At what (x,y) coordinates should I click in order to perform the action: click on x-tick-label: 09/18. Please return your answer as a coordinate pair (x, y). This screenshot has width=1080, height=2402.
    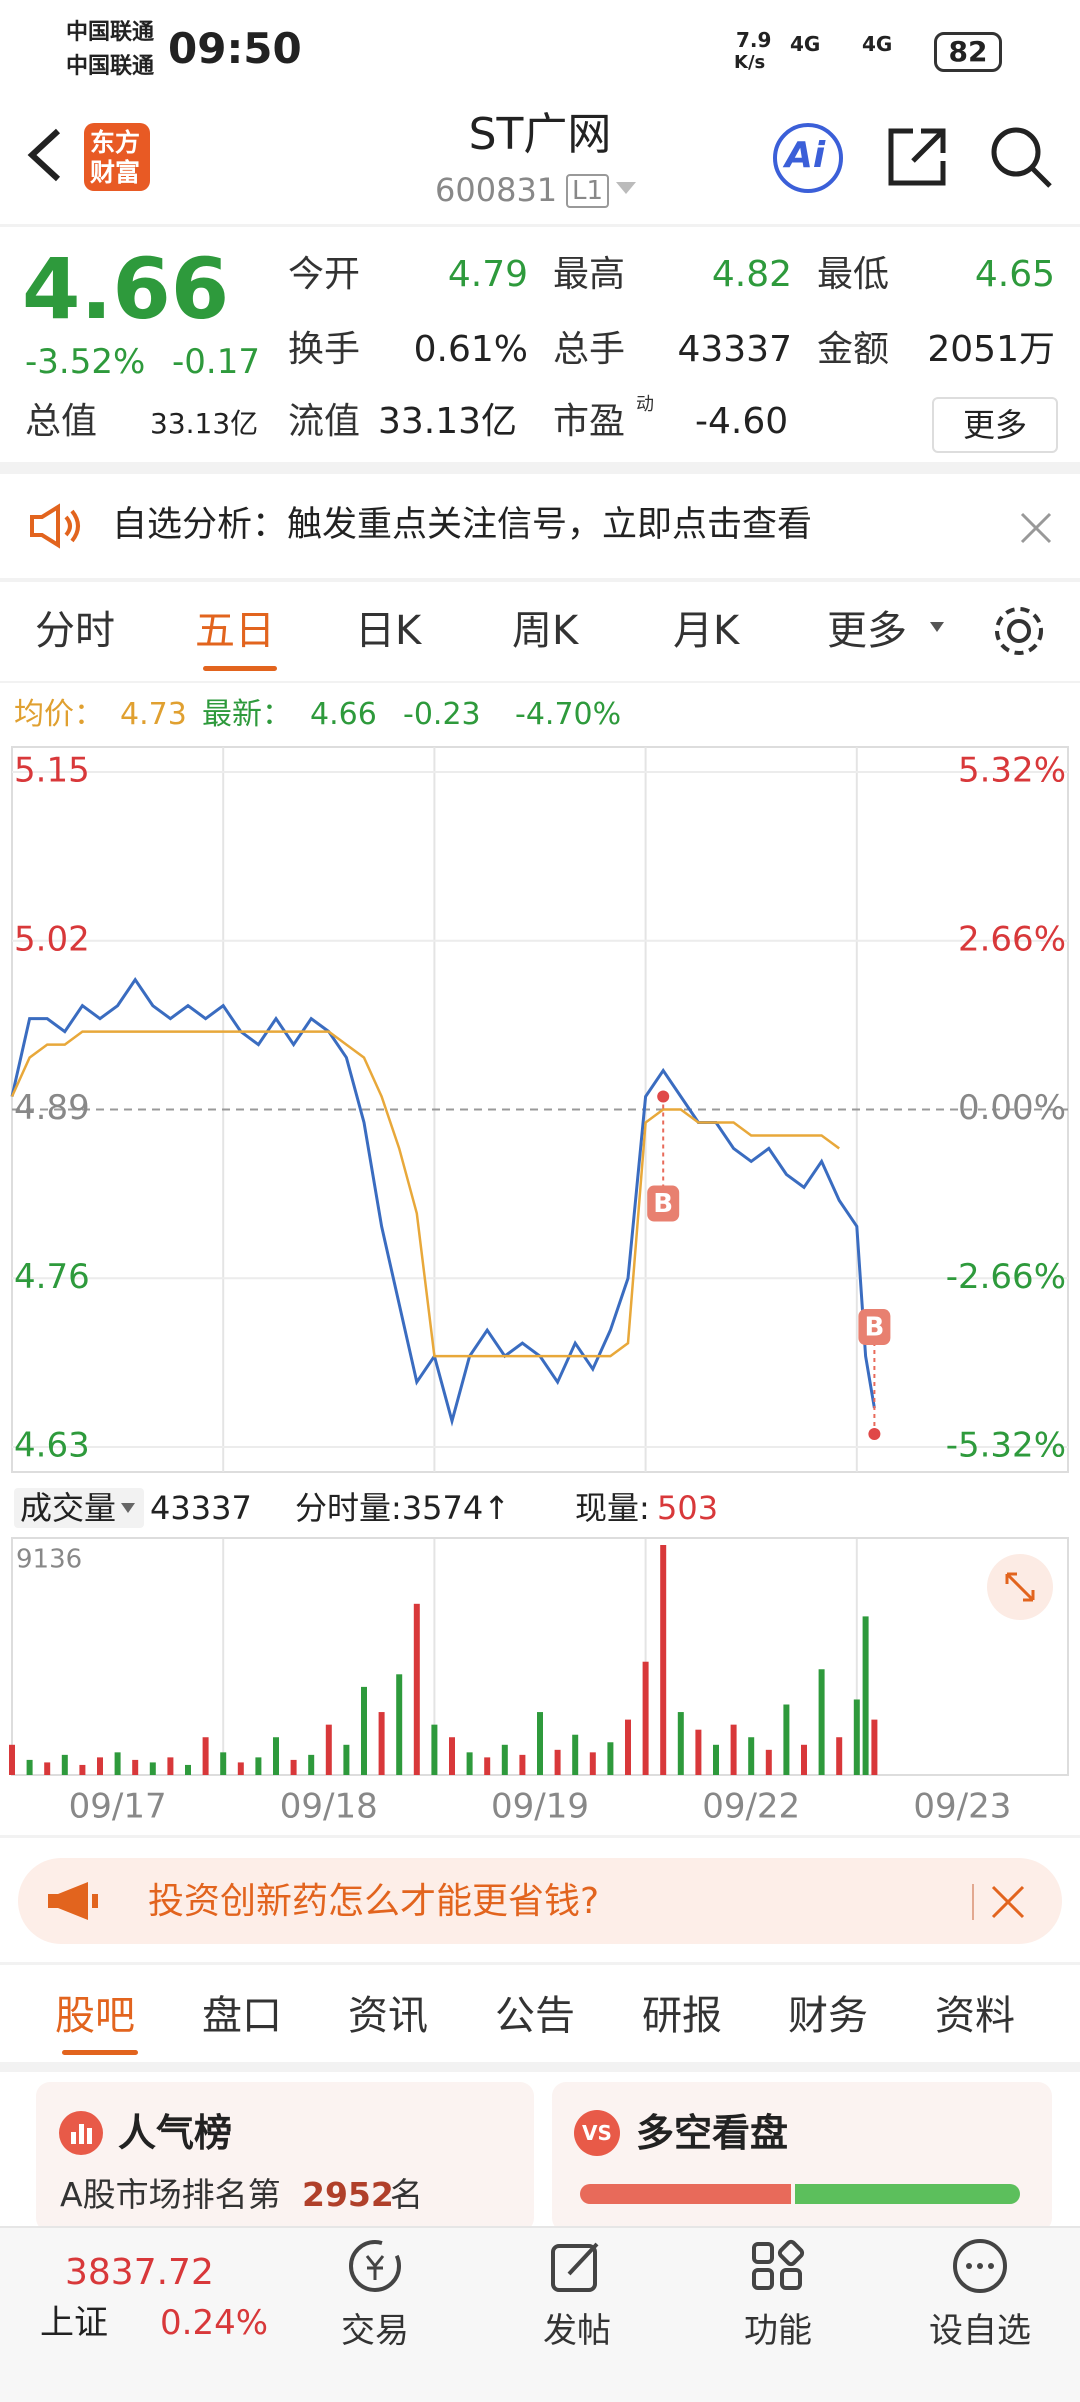
    Looking at the image, I should click on (329, 1807).